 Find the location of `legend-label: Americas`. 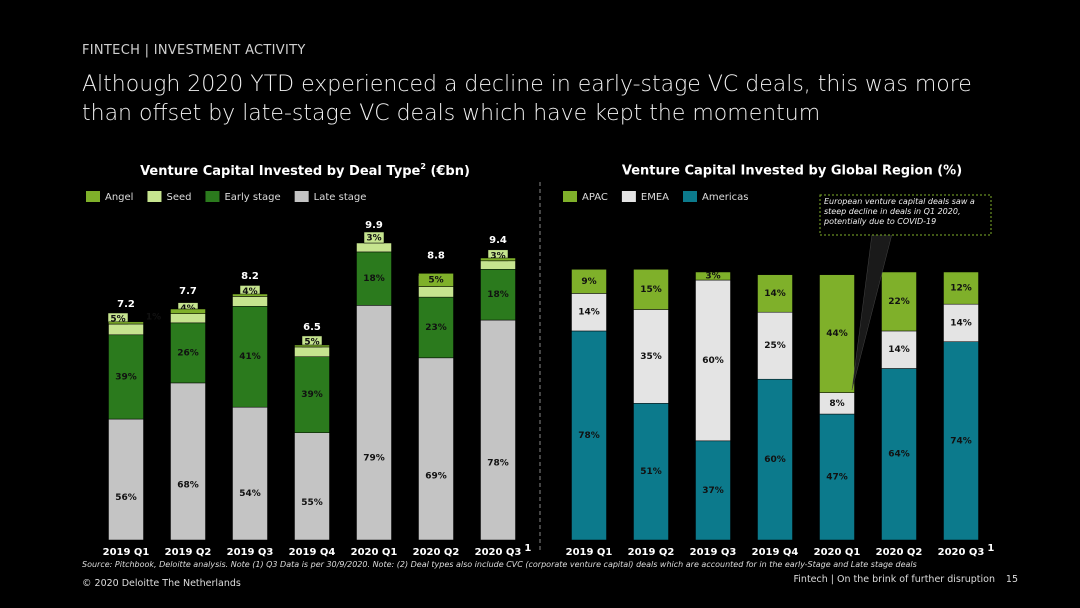

legend-label: Americas is located at coordinates (725, 197).